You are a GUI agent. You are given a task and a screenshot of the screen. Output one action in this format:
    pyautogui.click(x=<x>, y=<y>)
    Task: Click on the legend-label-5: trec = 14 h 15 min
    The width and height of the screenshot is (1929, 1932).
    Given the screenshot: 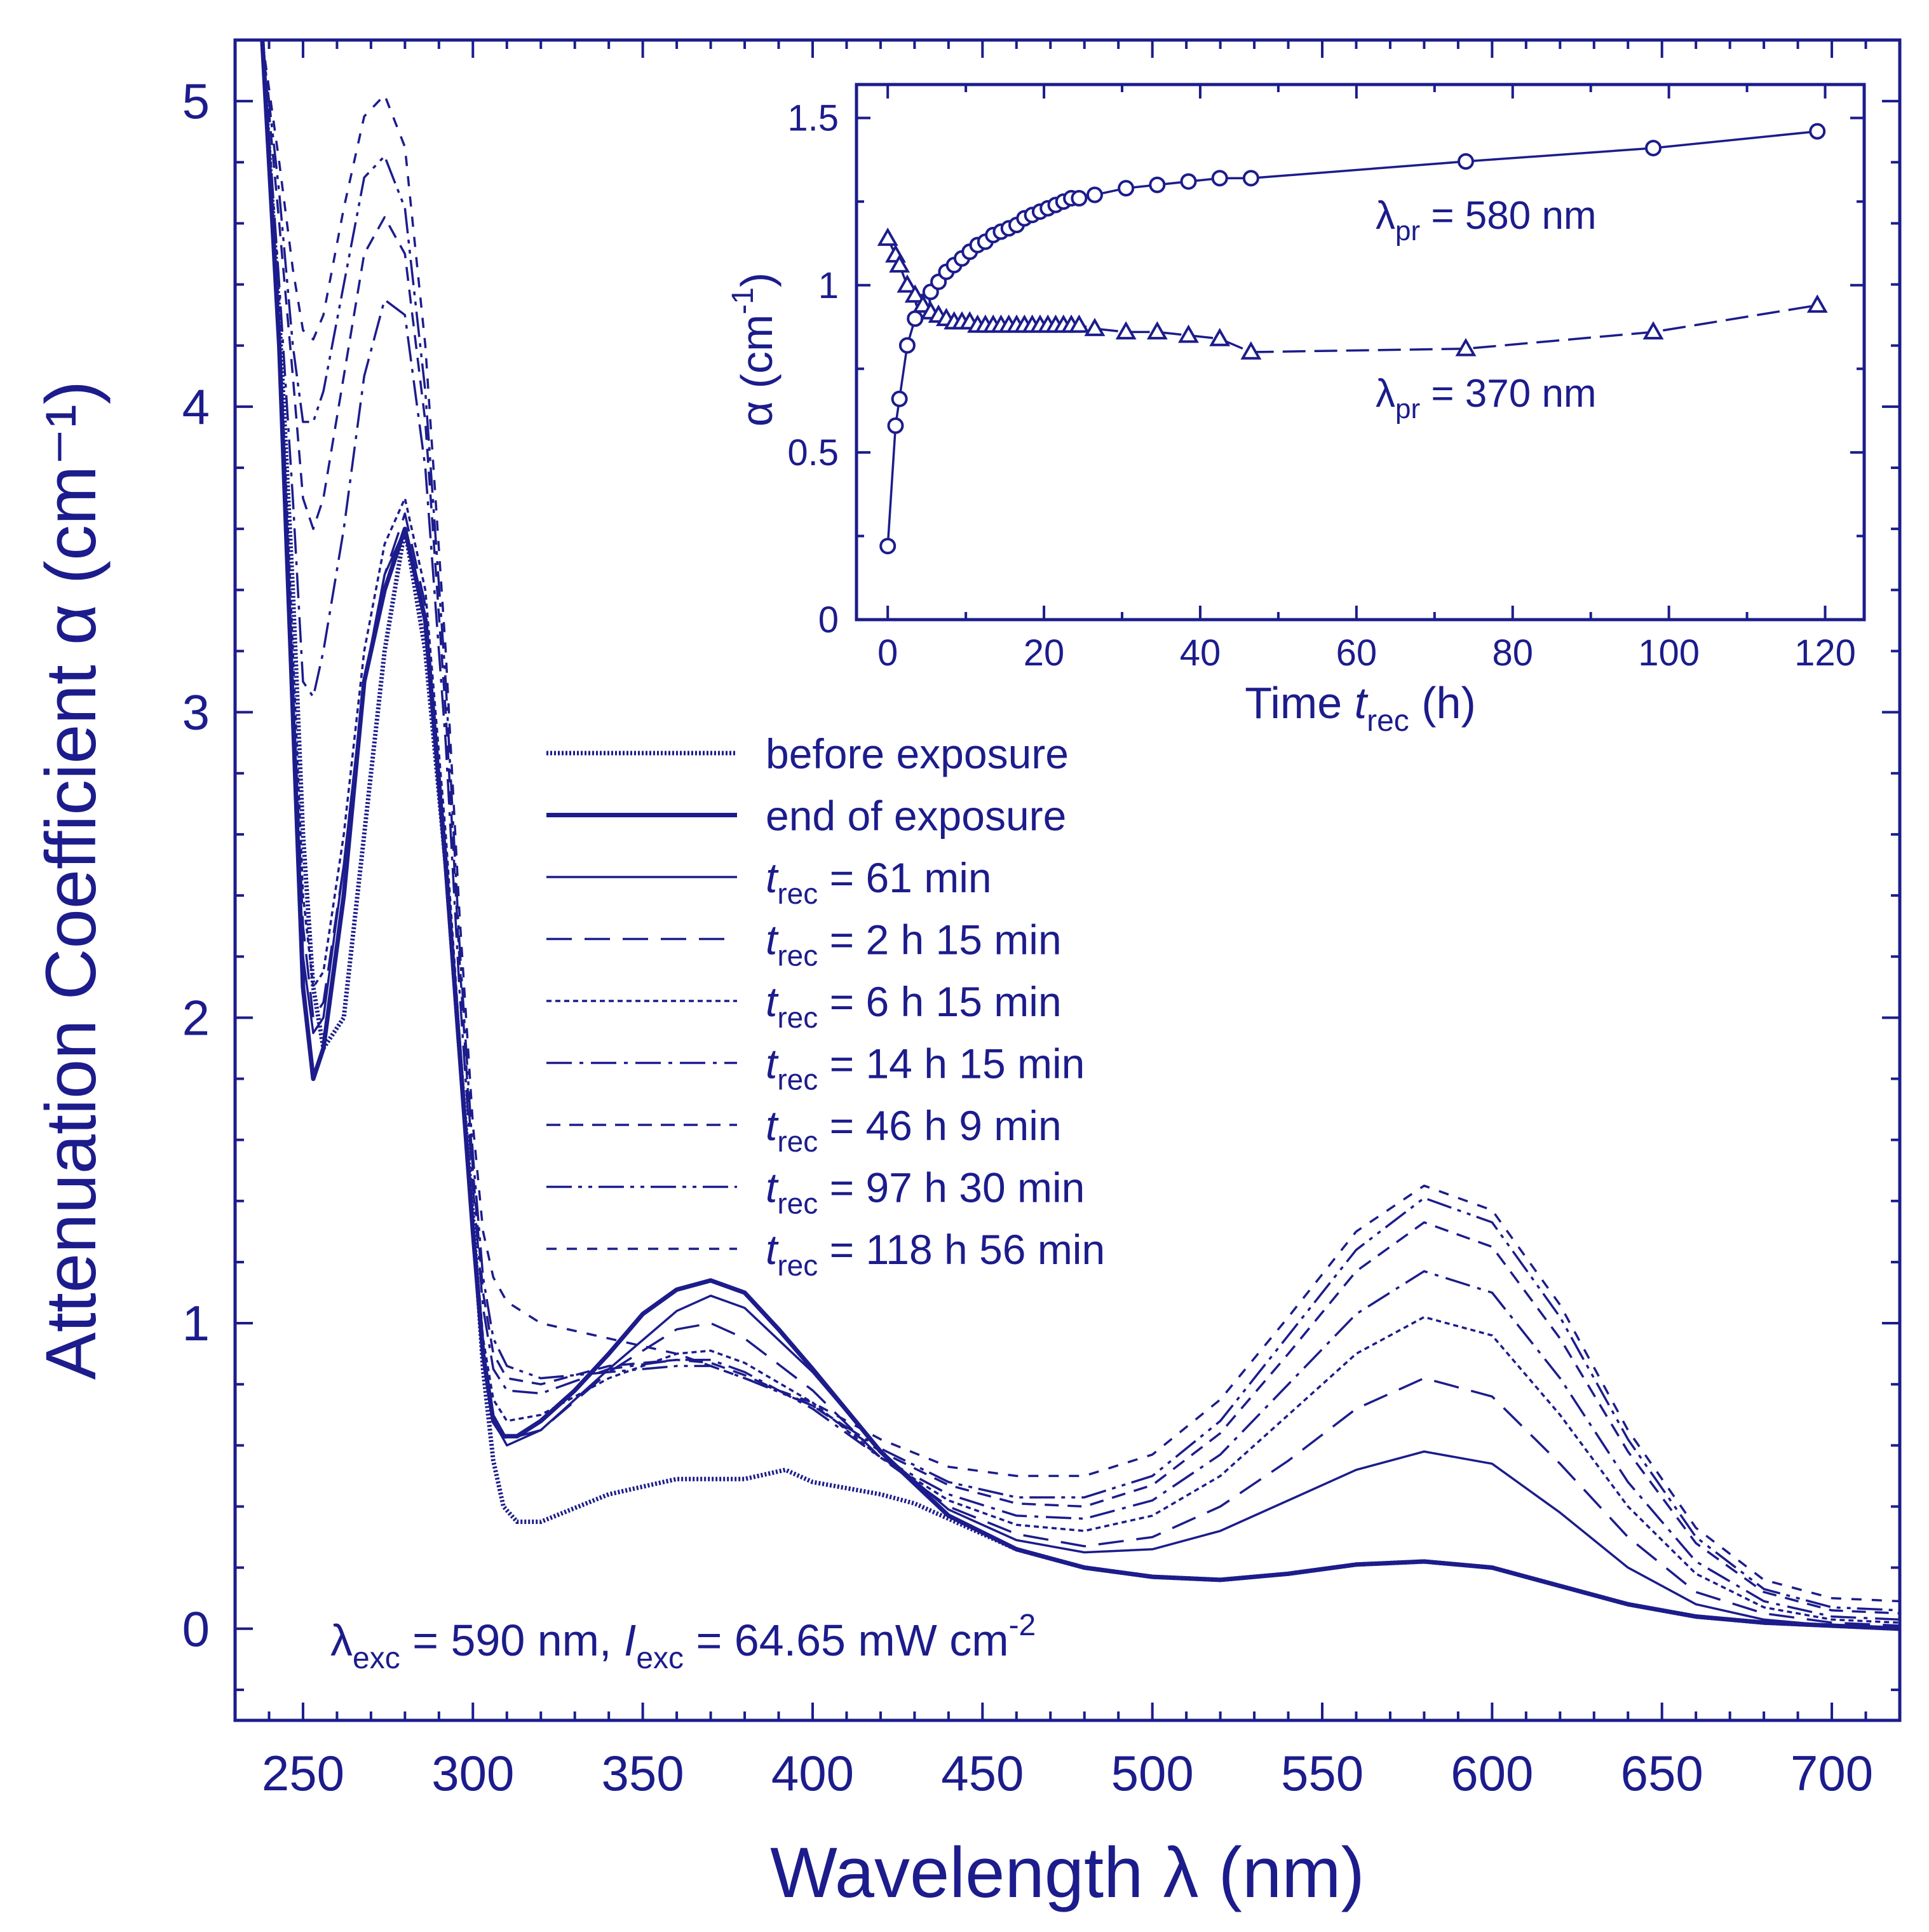 What is the action you would take?
    pyautogui.click(x=925, y=1068)
    